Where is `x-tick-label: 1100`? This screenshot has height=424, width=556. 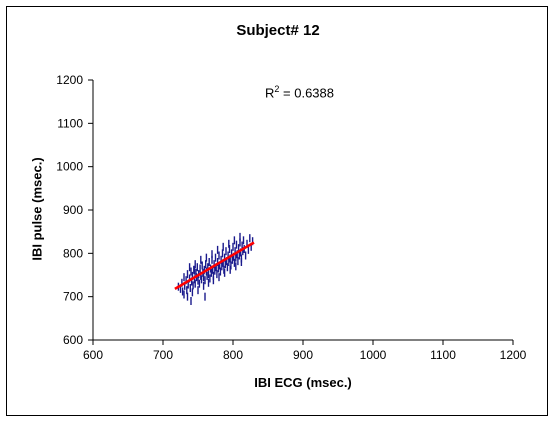 x-tick-label: 1100 is located at coordinates (443, 355).